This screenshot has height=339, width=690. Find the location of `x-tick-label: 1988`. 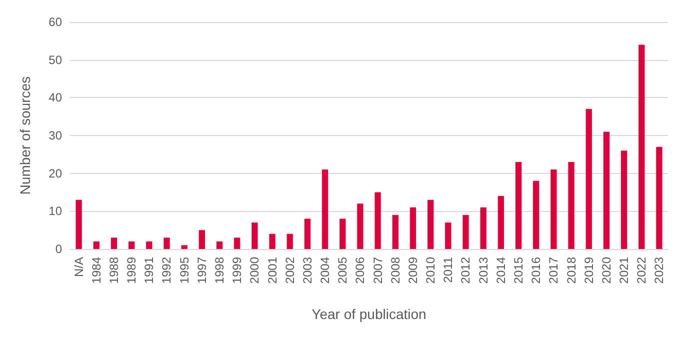

x-tick-label: 1988 is located at coordinates (113, 270).